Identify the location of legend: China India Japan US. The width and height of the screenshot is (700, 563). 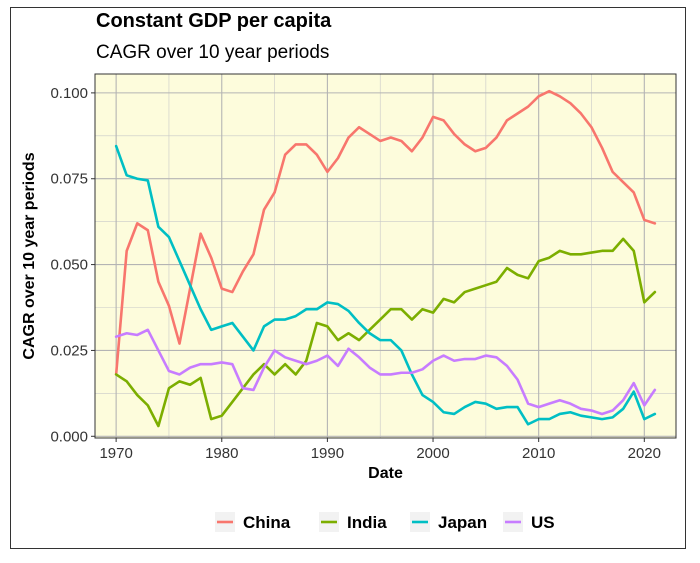
(385, 522).